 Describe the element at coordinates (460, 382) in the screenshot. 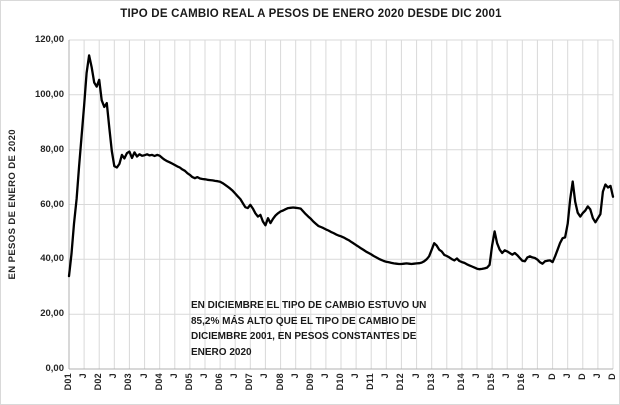

I see `x-tick-label: D14` at that location.